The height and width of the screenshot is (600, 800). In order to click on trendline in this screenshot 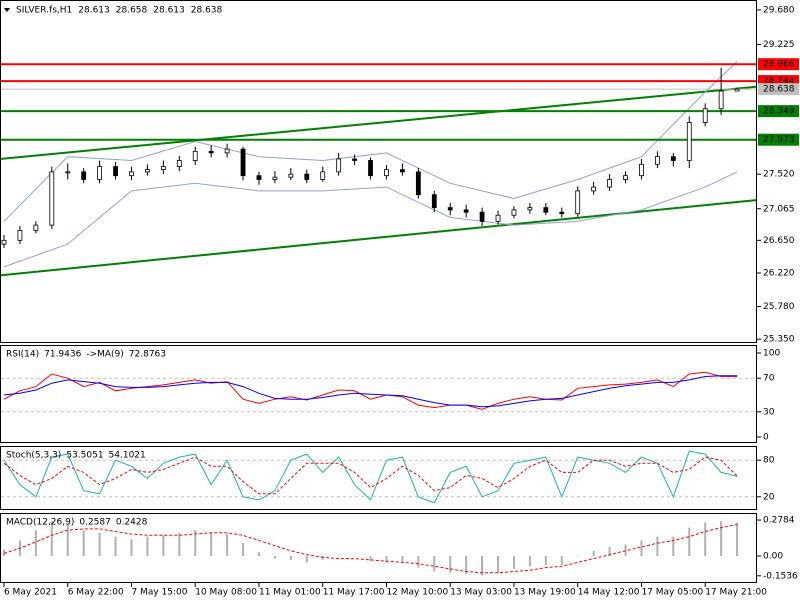, I will do `click(378, 238)`.